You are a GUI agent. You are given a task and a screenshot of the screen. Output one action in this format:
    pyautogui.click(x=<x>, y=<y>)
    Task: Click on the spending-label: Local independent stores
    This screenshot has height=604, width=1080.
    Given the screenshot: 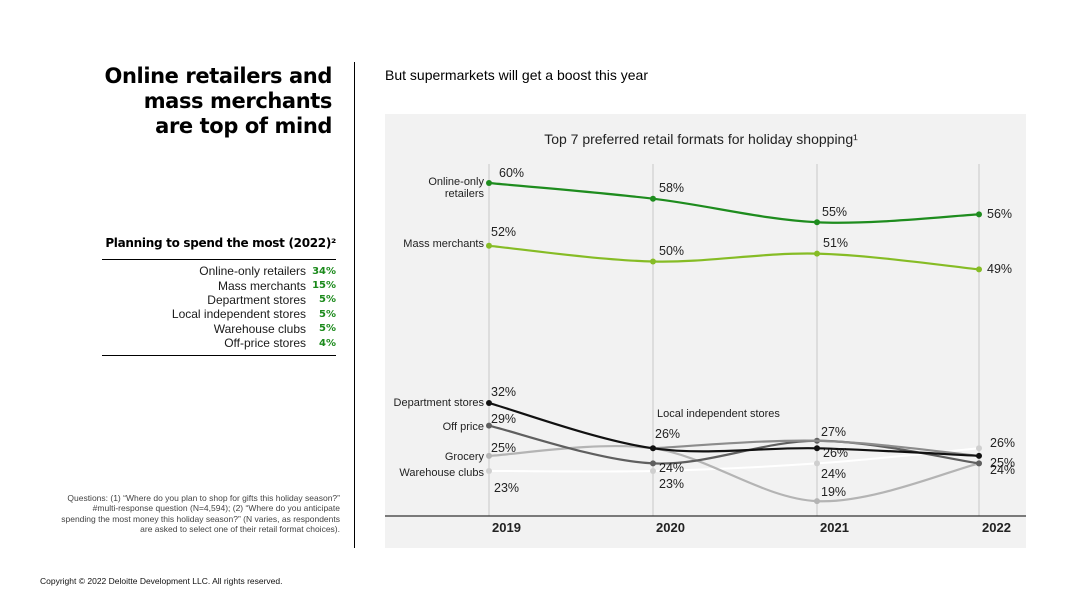 What is the action you would take?
    pyautogui.click(x=238, y=314)
    